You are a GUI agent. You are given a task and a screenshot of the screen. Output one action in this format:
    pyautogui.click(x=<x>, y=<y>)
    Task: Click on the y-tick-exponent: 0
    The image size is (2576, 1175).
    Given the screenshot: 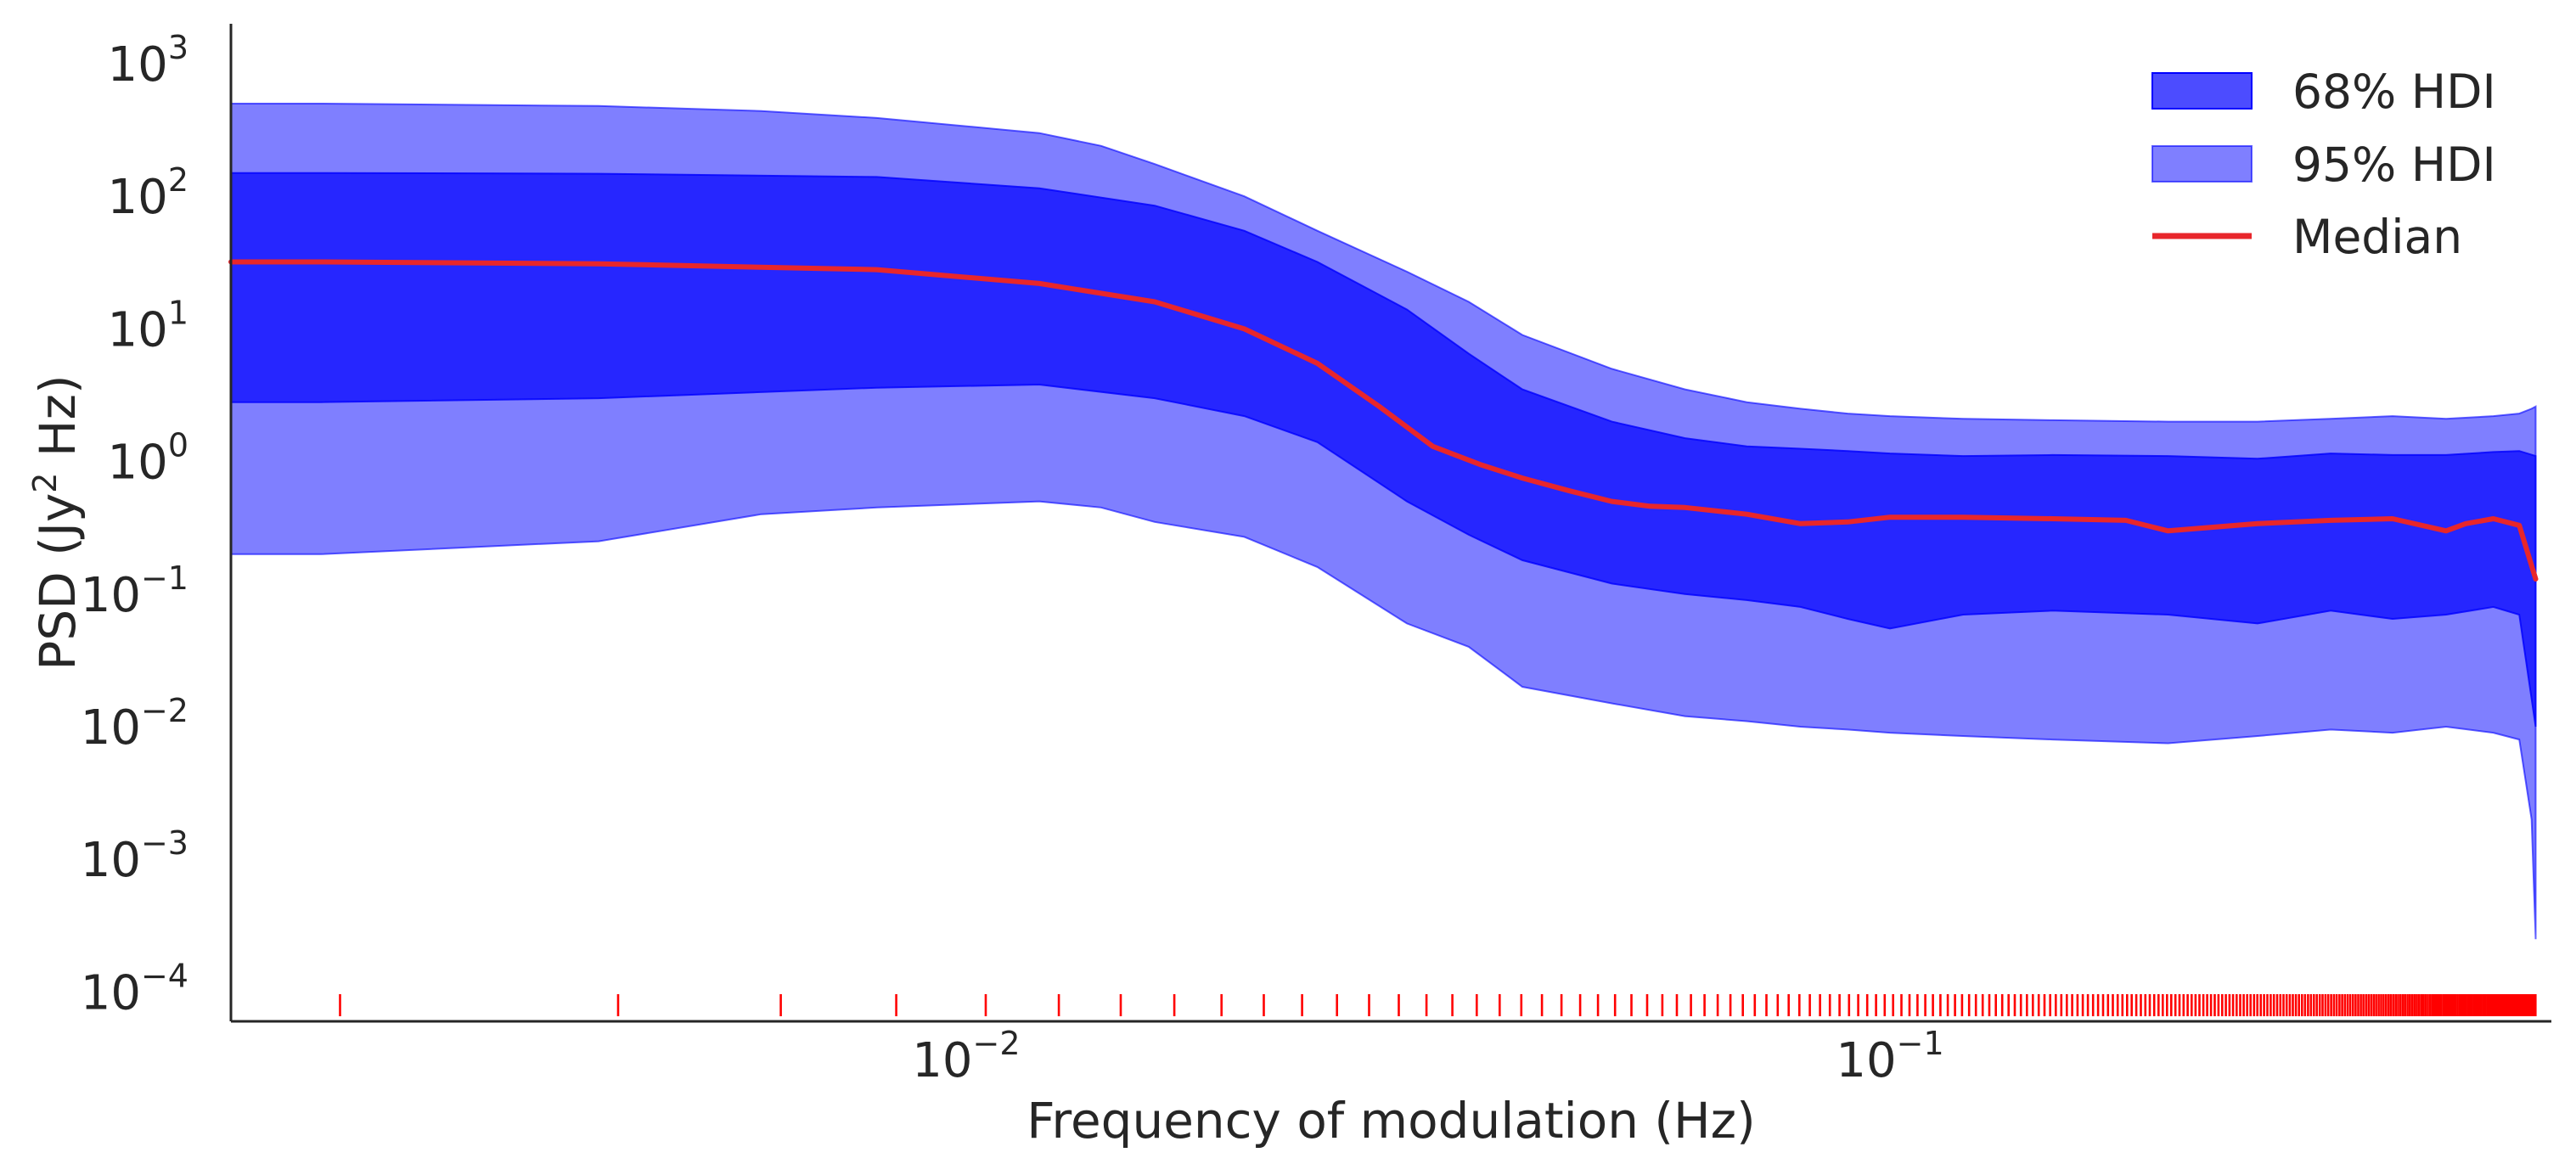 What is the action you would take?
    pyautogui.click(x=178, y=446)
    